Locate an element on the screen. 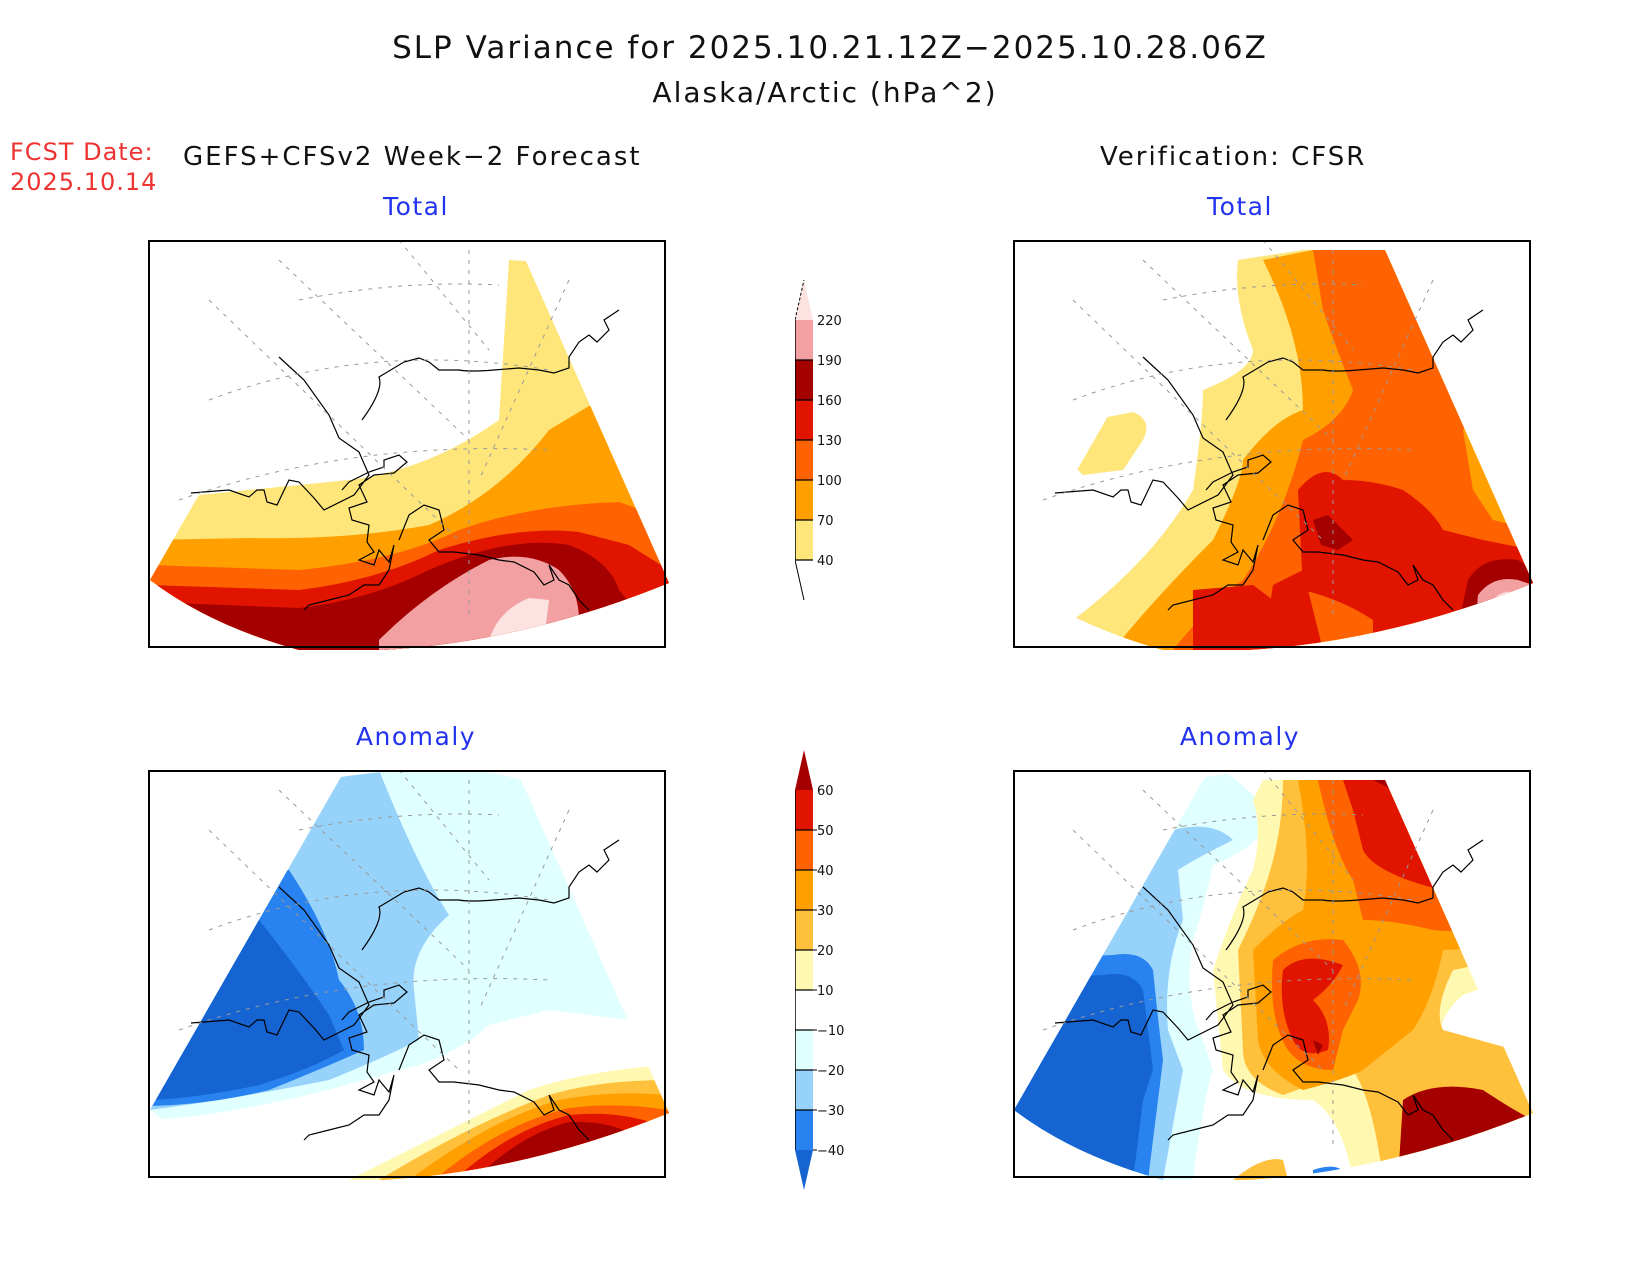  verification-anomaly-frame is located at coordinates (1272, 974).